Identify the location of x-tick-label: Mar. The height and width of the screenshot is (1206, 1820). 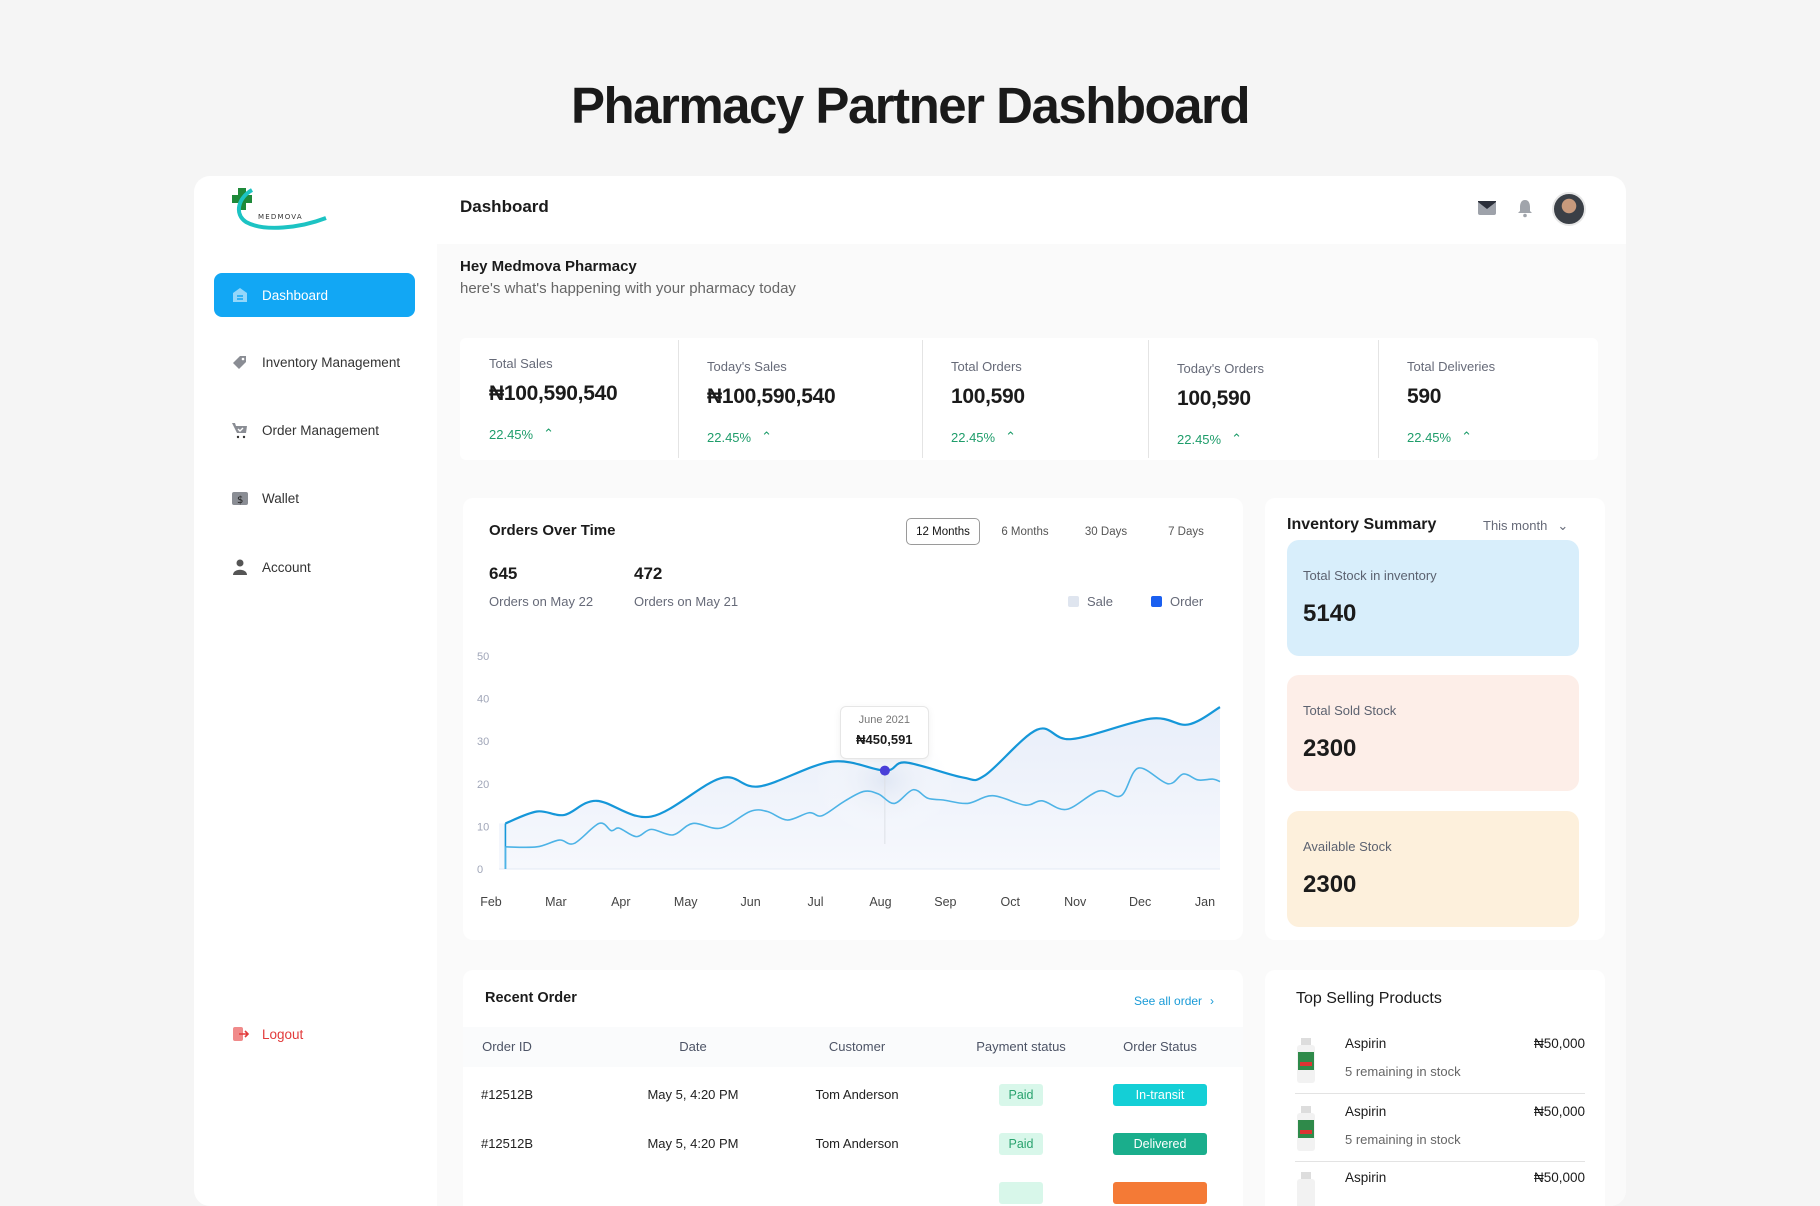
(556, 902).